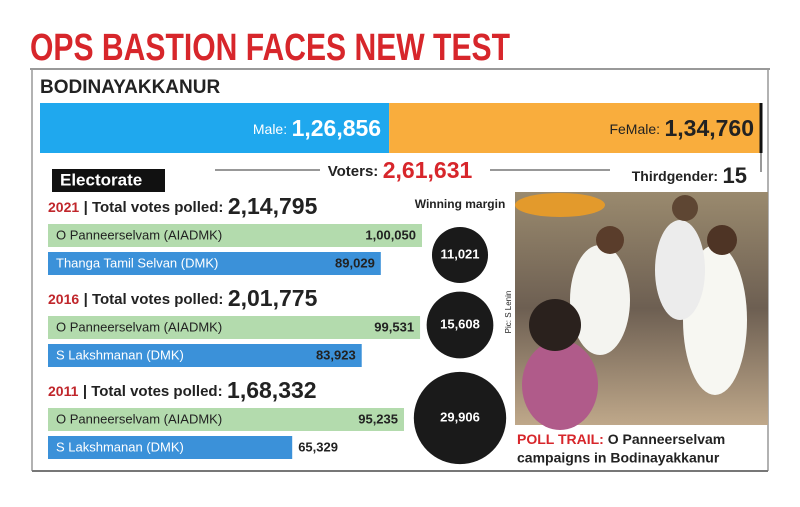  I want to click on election-header: 2011 | Total votes polled: 1,68,332, so click(182, 390).